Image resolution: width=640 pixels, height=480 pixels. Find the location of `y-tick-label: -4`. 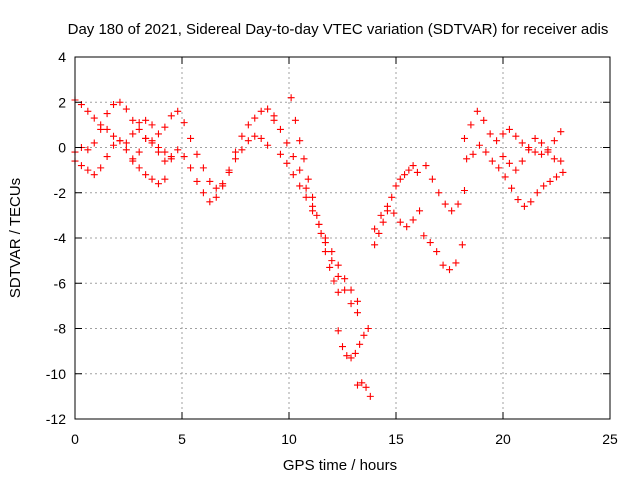

y-tick-label: -4 is located at coordinates (60, 238).